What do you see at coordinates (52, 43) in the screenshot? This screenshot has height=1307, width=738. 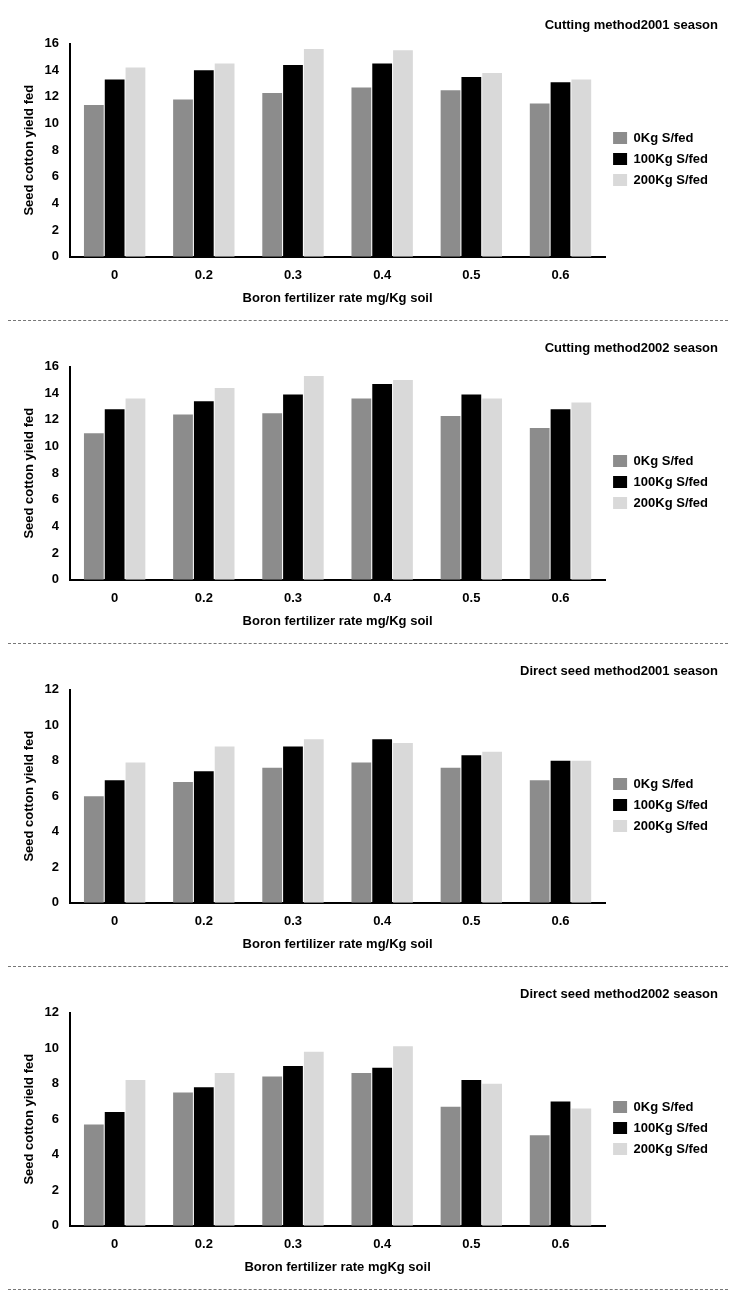 I see `y-tick-label: 16` at bounding box center [52, 43].